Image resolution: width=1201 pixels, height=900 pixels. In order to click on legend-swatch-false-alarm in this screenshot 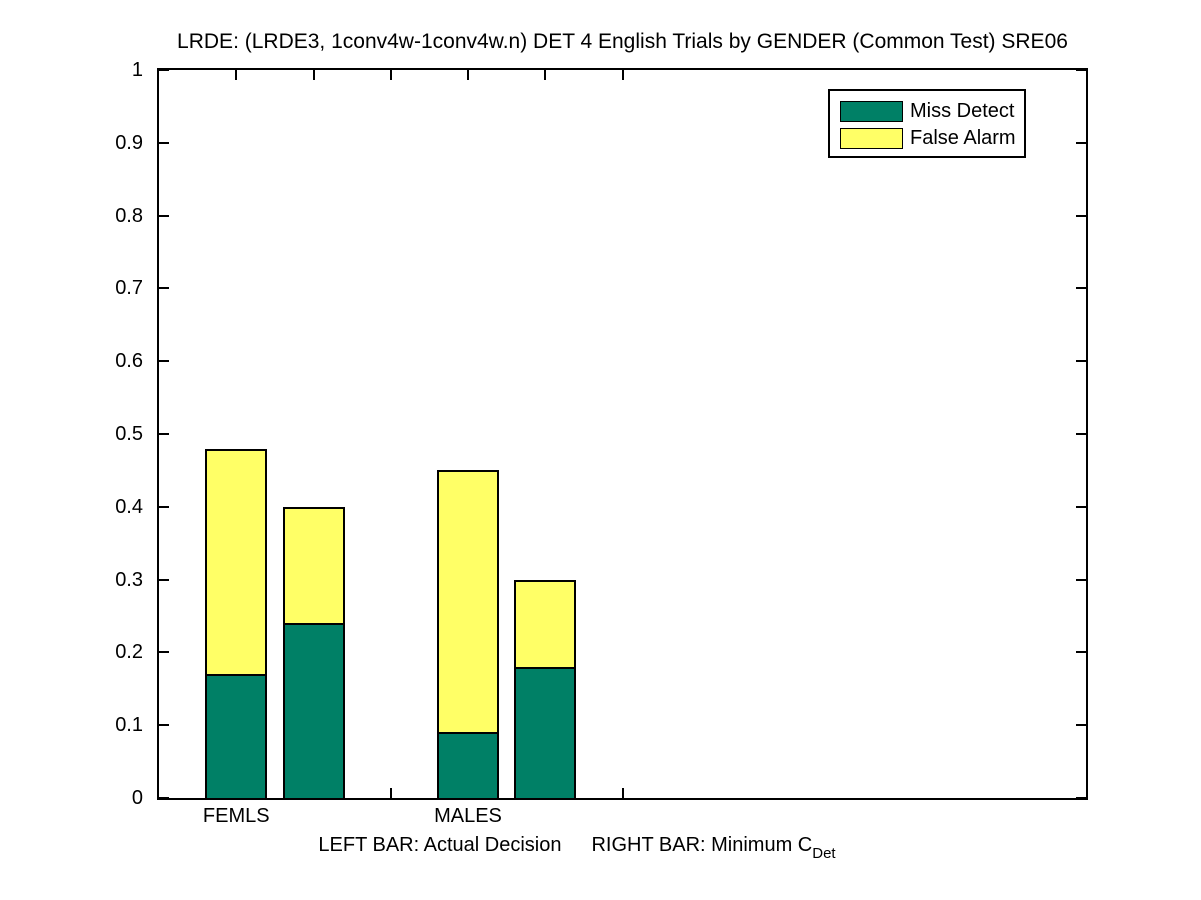, I will do `click(871, 138)`.